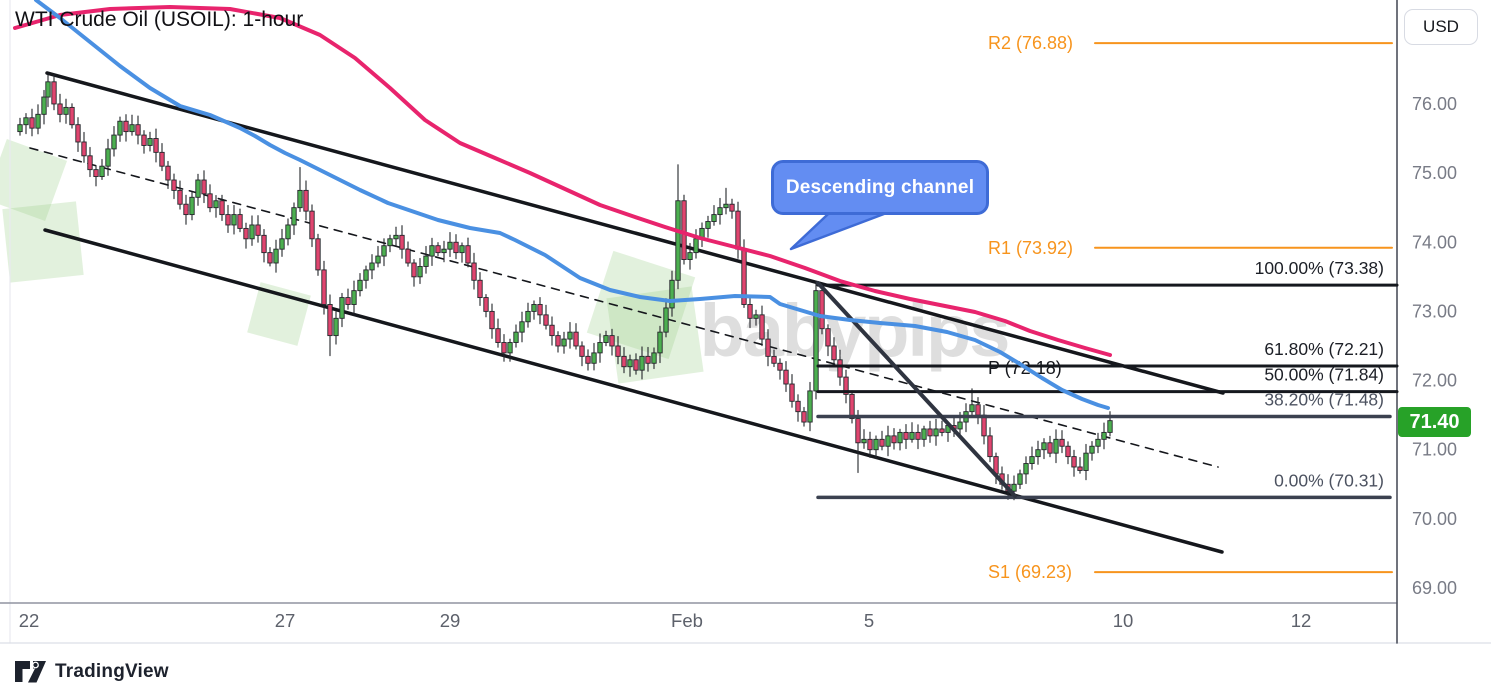  What do you see at coordinates (1324, 400) in the screenshot?
I see `fib-label-38.20%: 38.20% (71.48)` at bounding box center [1324, 400].